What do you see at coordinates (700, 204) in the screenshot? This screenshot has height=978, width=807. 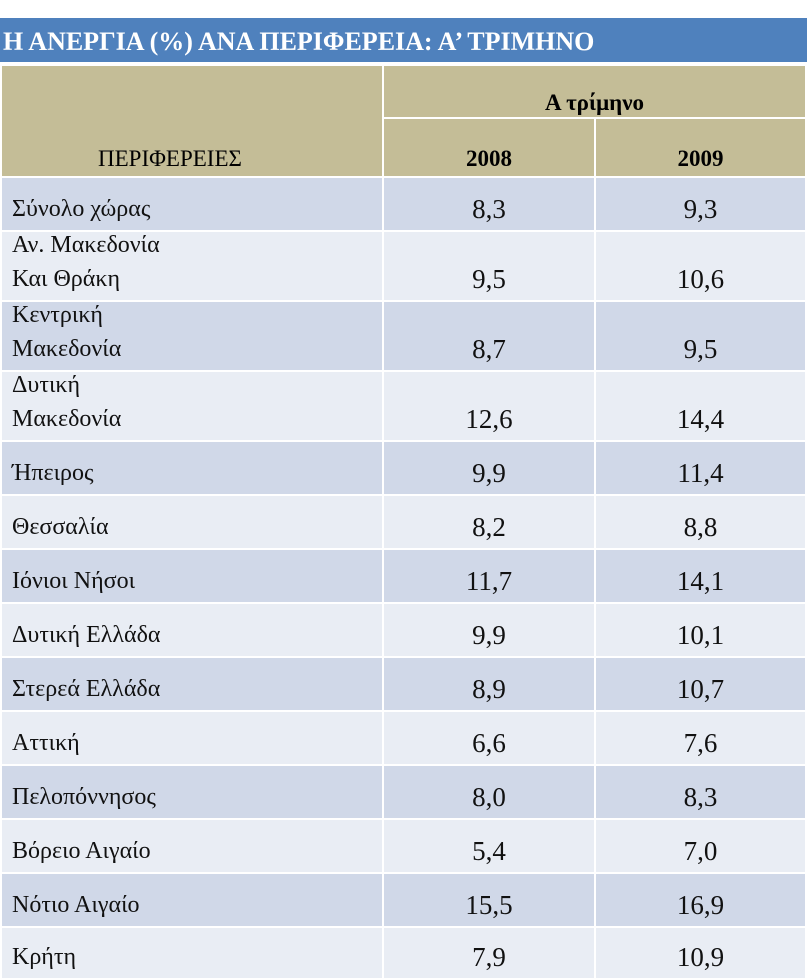 I see `value-2009: 9,3` at bounding box center [700, 204].